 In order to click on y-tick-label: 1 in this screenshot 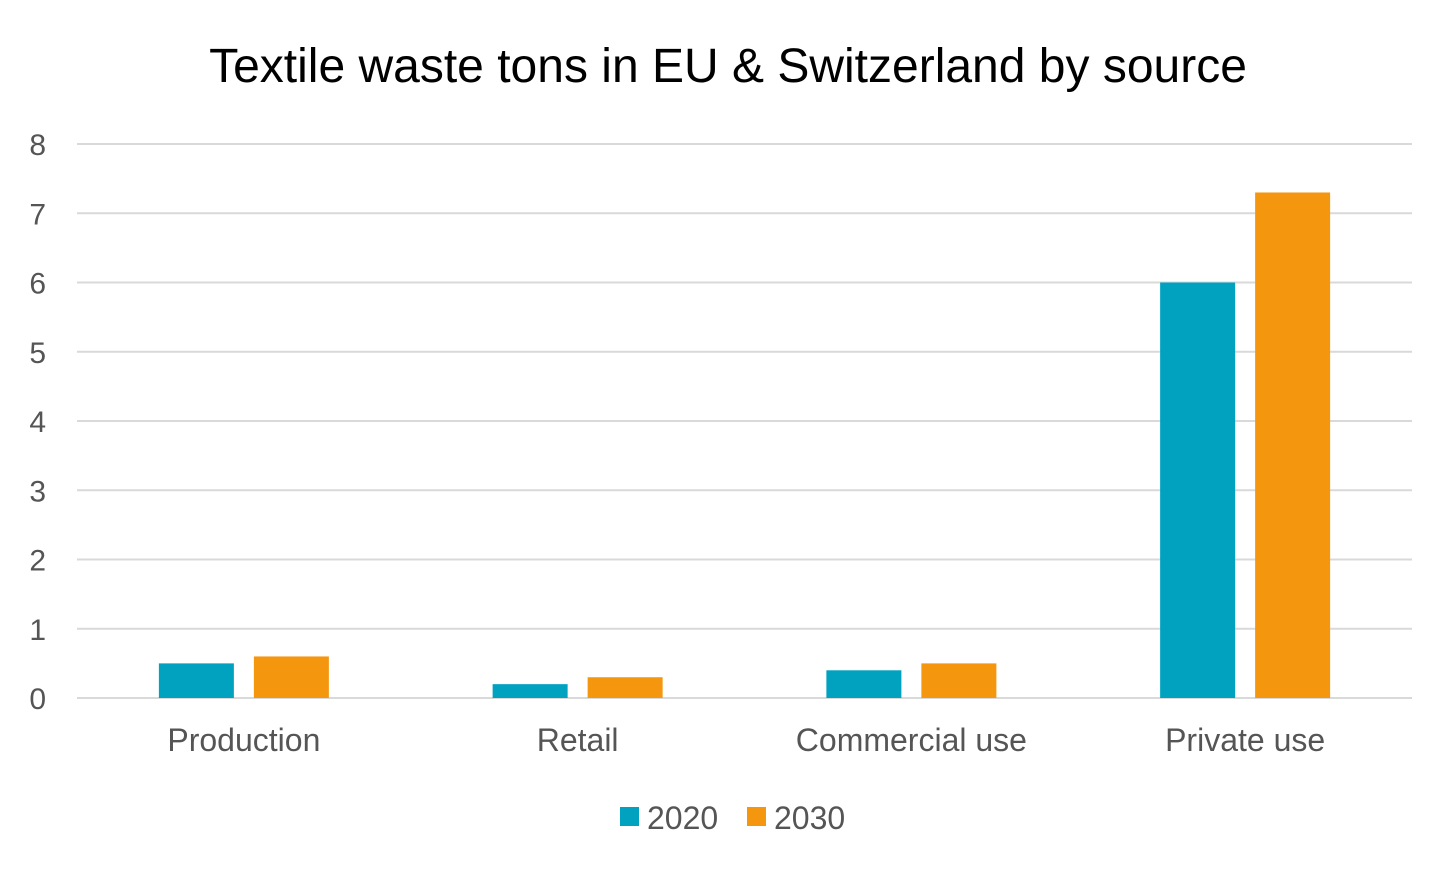, I will do `click(37, 630)`.